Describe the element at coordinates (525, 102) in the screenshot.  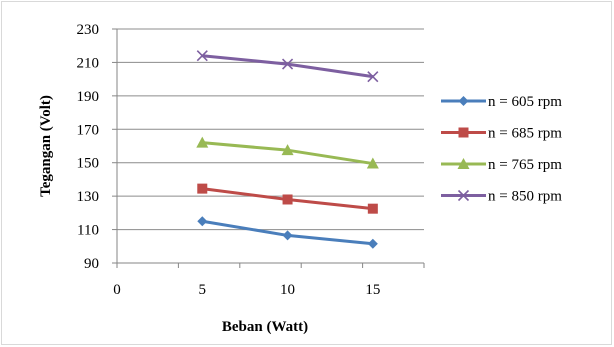
I see `legend-label: n = 605 rpm` at that location.